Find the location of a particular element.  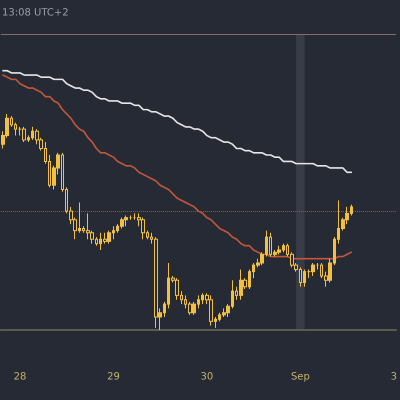

x-tick-label: 29 is located at coordinates (113, 377).